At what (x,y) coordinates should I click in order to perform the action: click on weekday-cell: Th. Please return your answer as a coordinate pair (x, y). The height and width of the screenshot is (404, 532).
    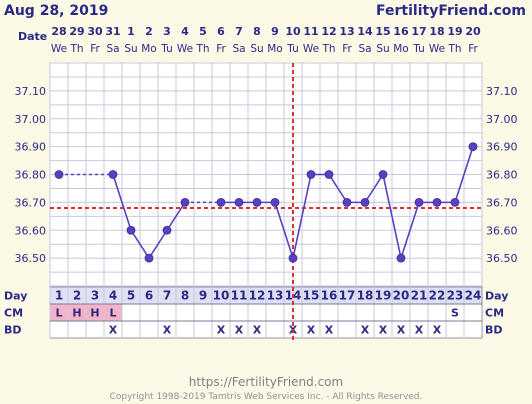
    Looking at the image, I should click on (202, 49).